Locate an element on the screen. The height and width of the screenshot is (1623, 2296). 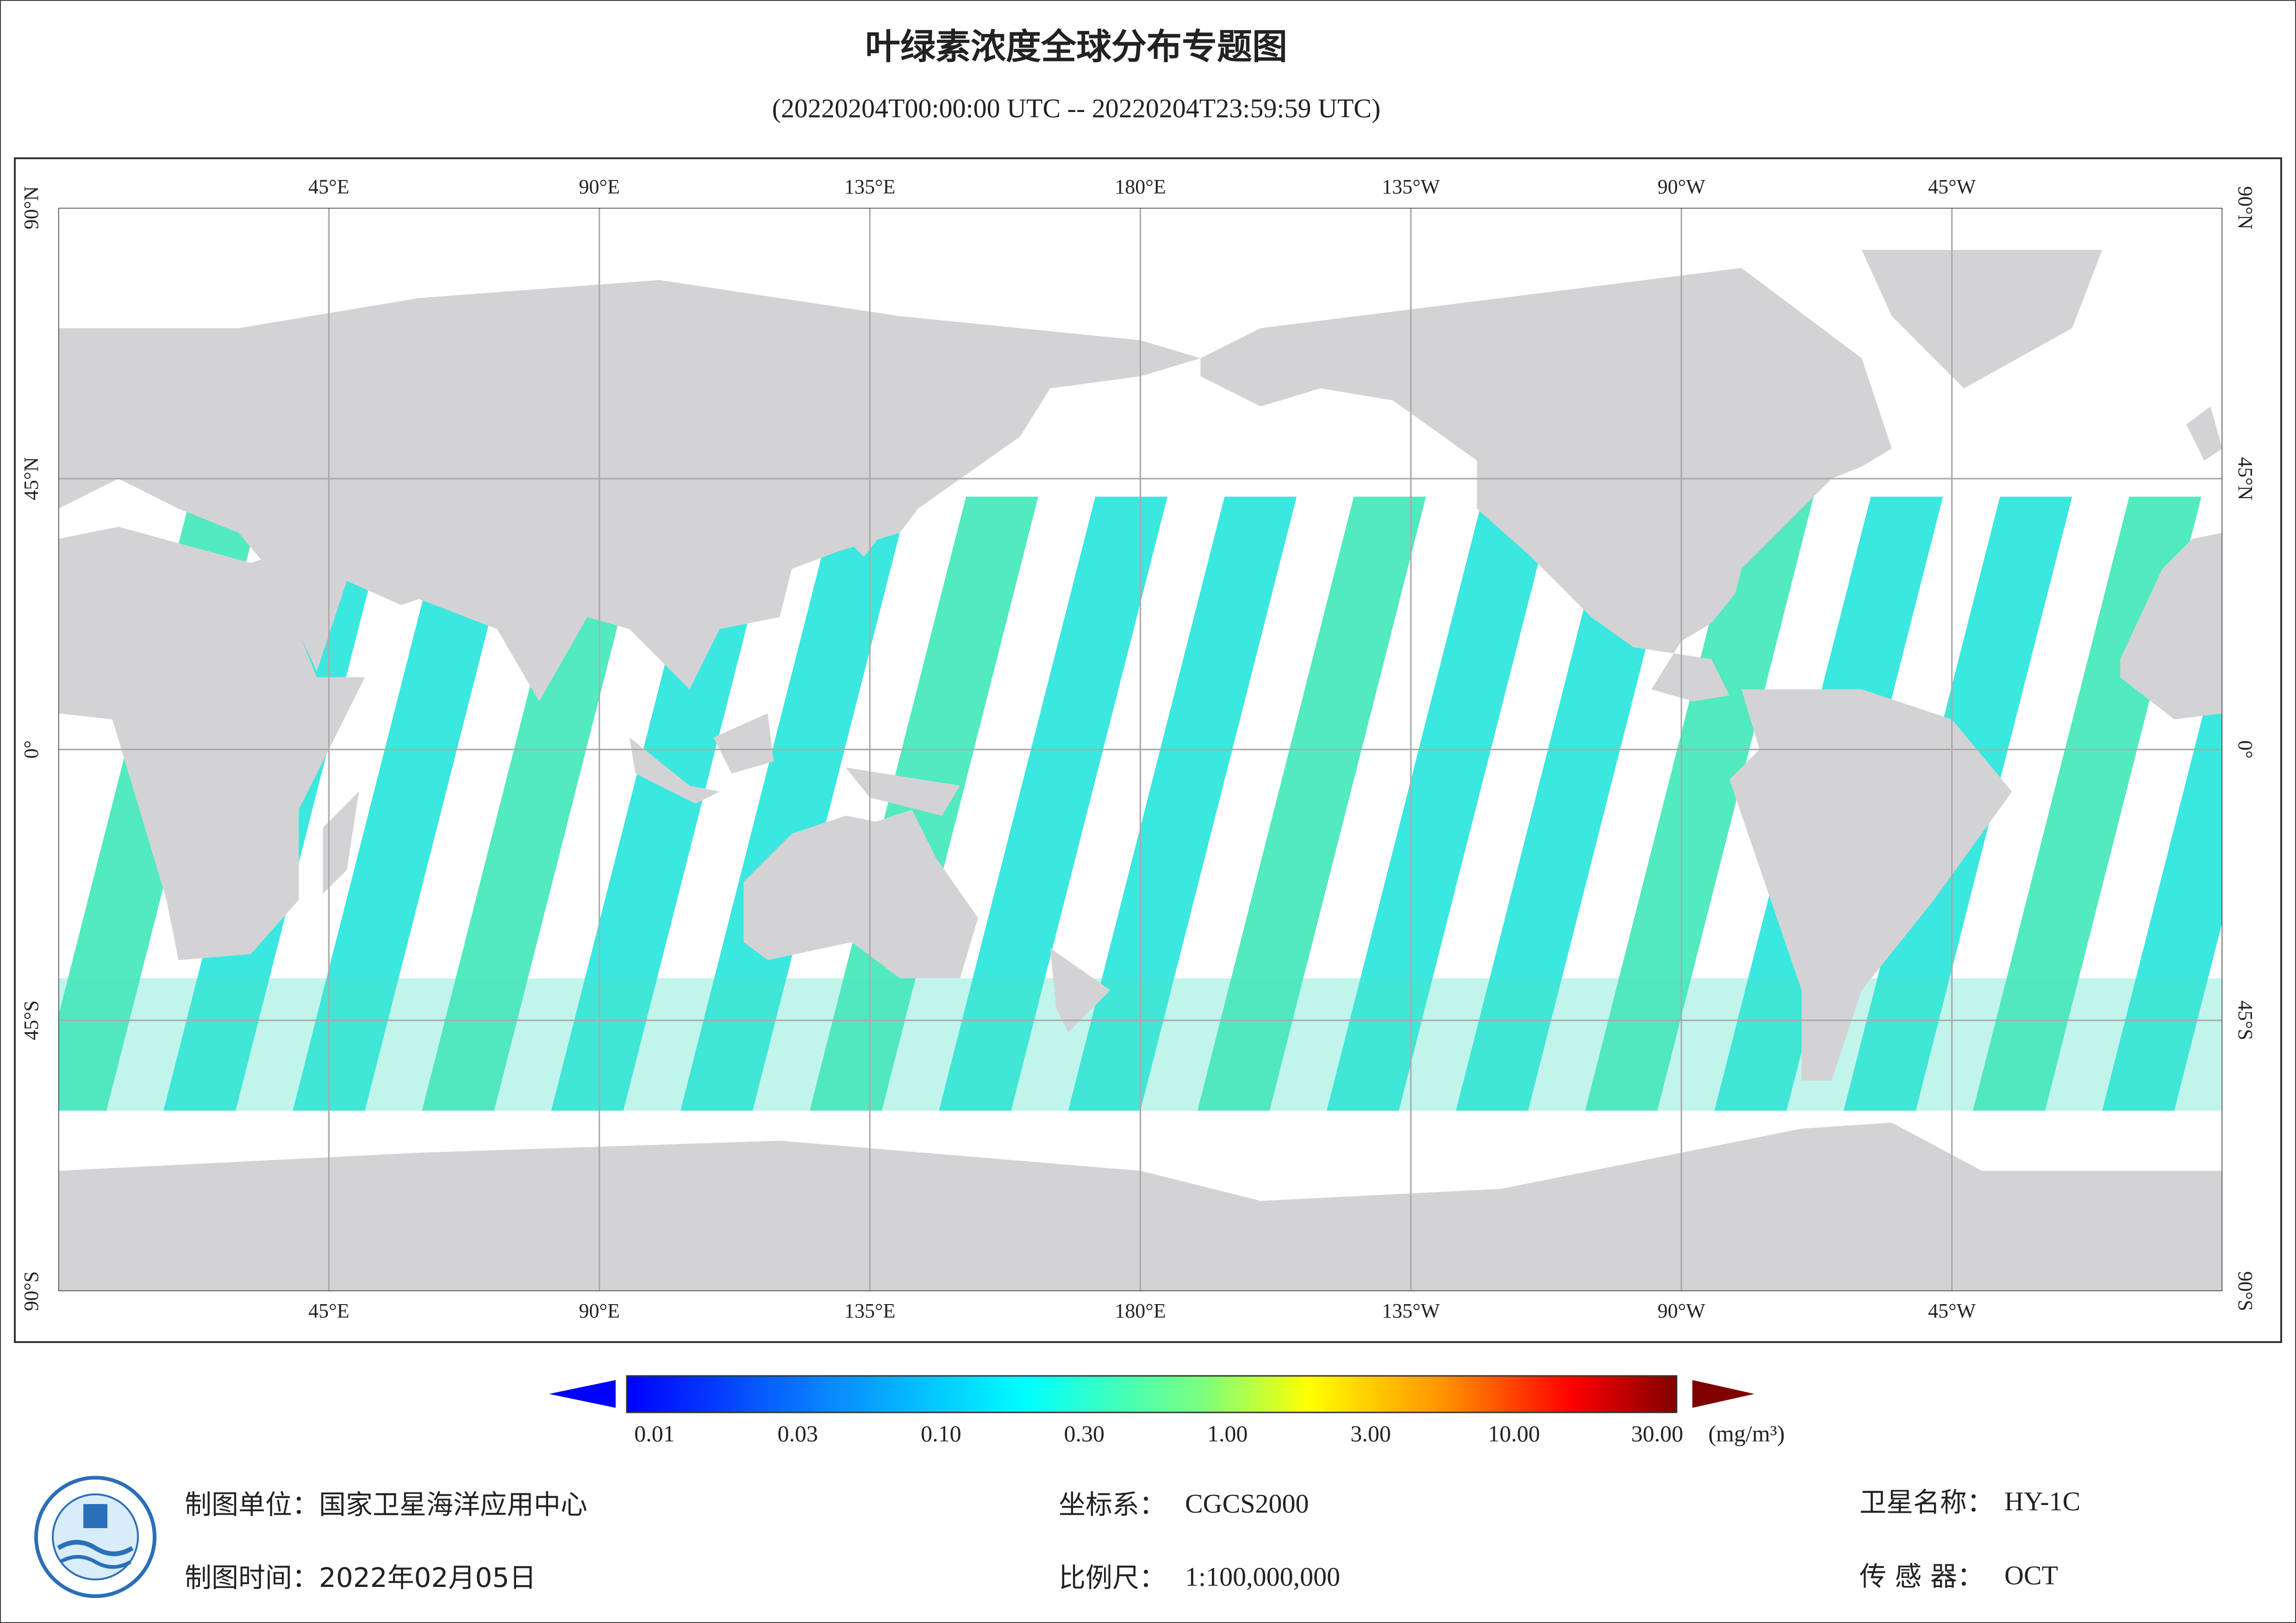
satellite-value: HY-1C is located at coordinates (2042, 1501).